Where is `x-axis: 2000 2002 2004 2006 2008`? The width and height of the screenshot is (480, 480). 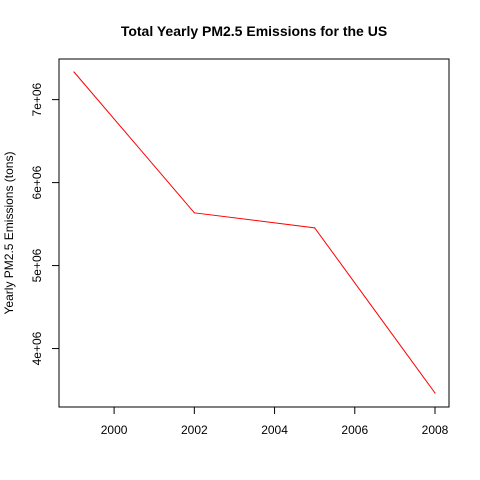
x-axis: 2000 2002 2004 2006 2008 is located at coordinates (275, 421).